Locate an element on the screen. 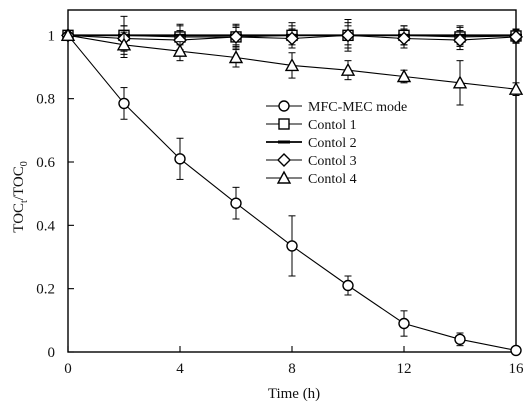 Image resolution: width=528 pixels, height=405 pixels. legend-item-2: Contol 1 is located at coordinates (311, 125).